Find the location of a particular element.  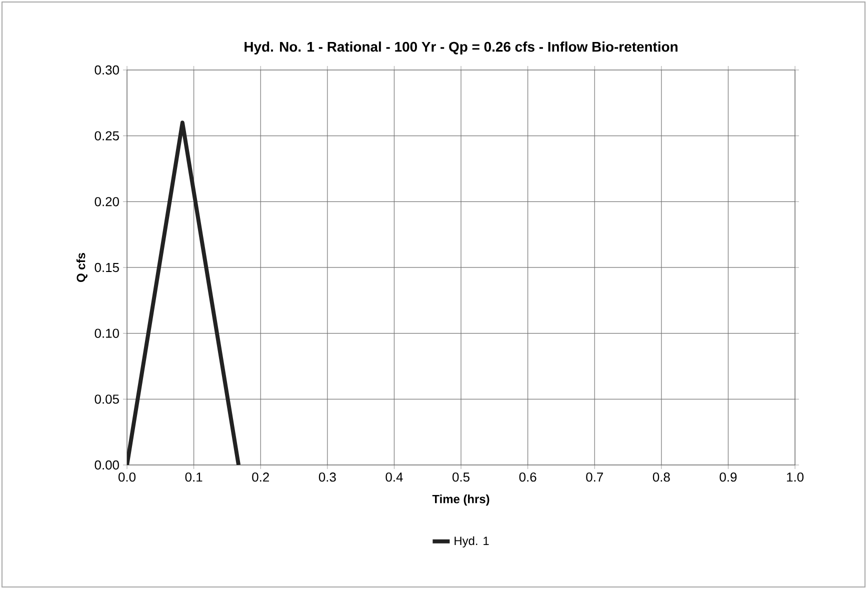

y-tick-label: 0.15 is located at coordinates (106, 267).